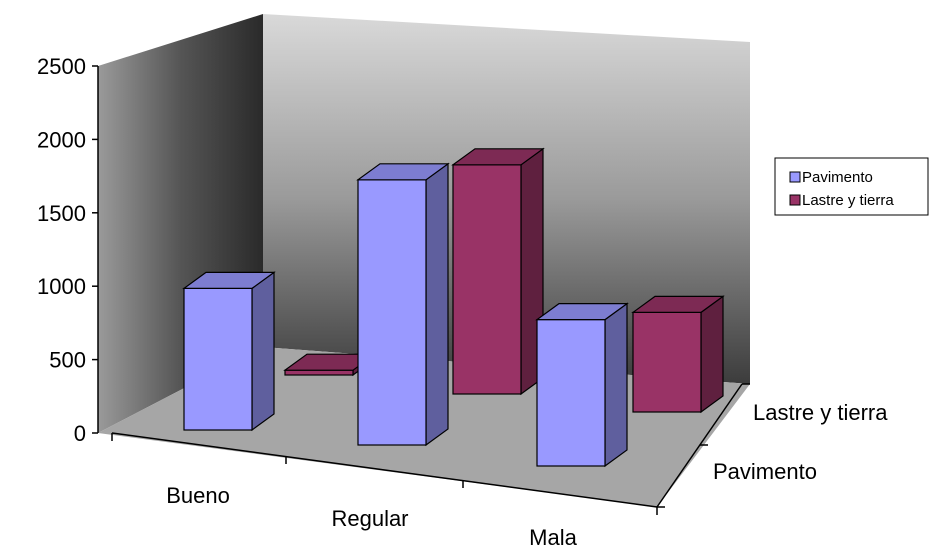  What do you see at coordinates (553, 536) in the screenshot?
I see `category-label-mala: Mala` at bounding box center [553, 536].